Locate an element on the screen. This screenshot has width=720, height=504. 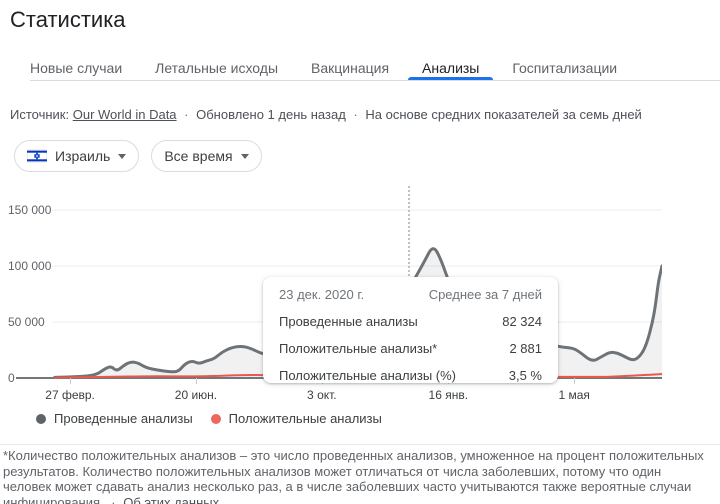
filter-chips: Израиль Все время is located at coordinates (138, 156).